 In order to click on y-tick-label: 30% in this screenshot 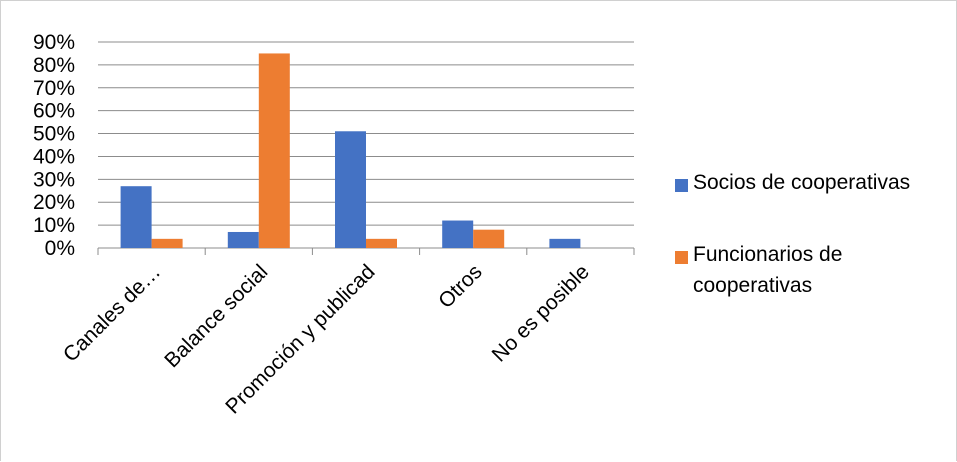, I will do `click(54, 179)`.